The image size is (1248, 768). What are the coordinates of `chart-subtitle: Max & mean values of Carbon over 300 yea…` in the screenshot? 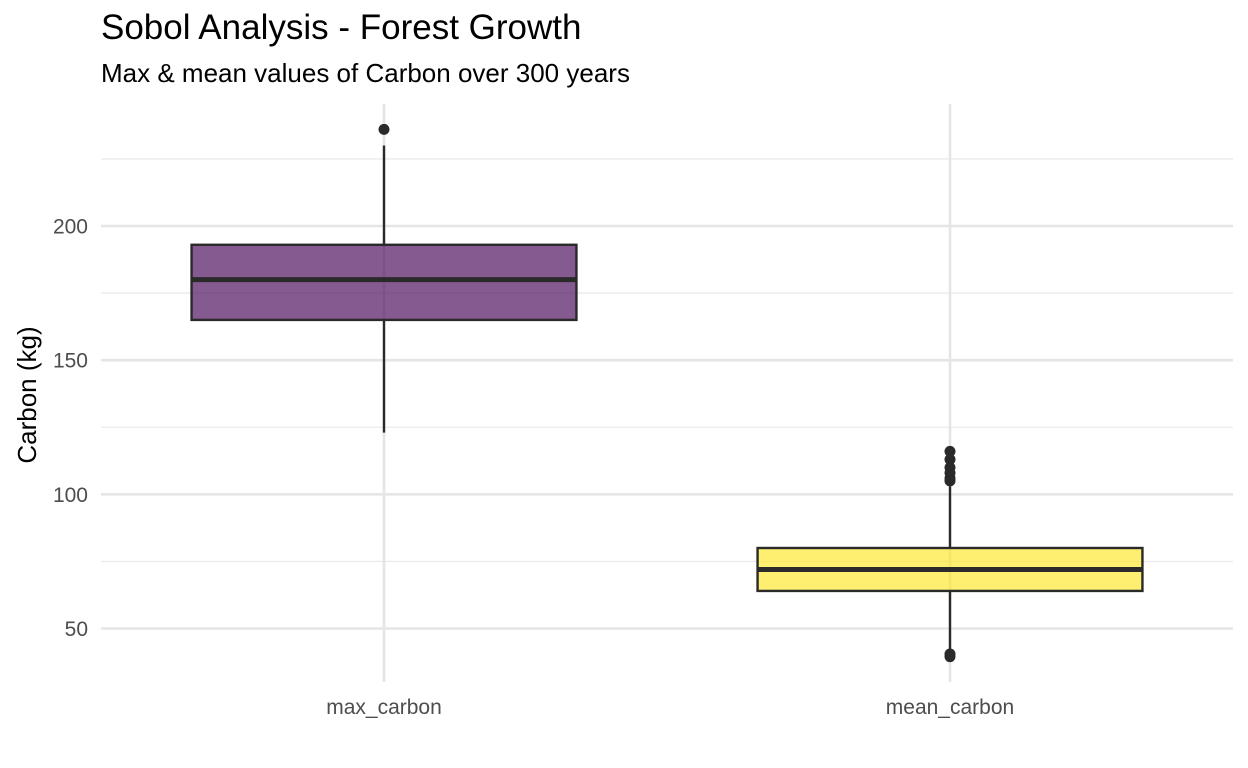 It's located at (365, 73).